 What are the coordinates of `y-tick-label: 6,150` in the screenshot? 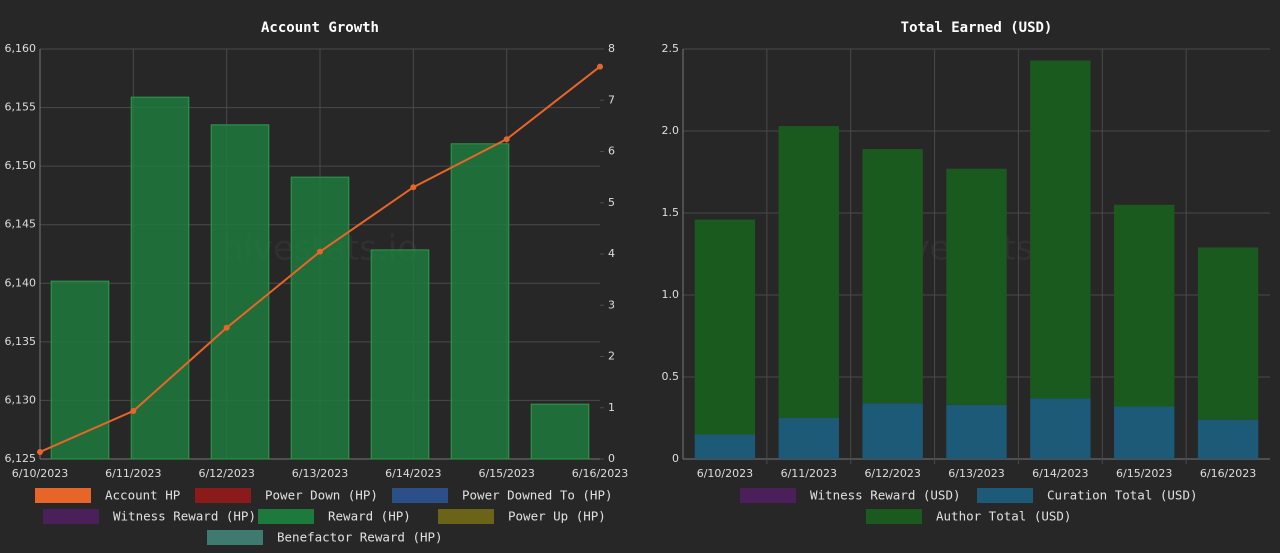 It's located at (21, 165).